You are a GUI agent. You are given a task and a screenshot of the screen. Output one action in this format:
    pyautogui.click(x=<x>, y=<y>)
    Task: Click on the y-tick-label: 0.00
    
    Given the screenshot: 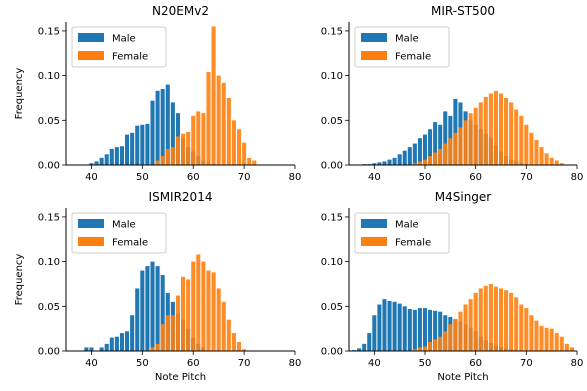 What is the action you would take?
    pyautogui.click(x=49, y=352)
    